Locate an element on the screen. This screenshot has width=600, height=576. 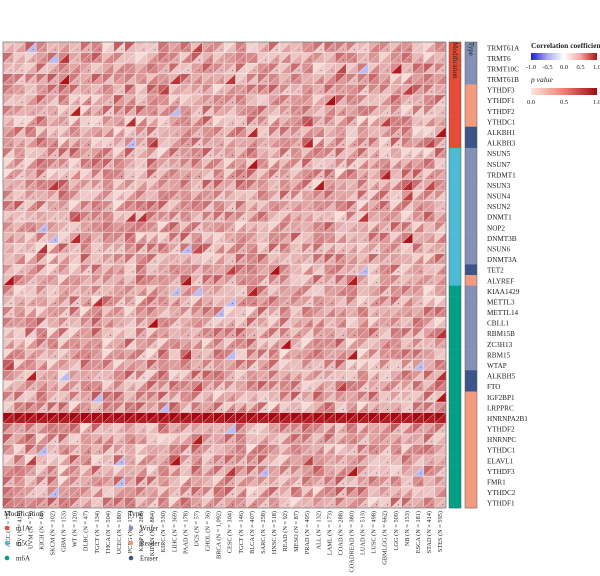
gene-label: ELAVL1 is located at coordinates (500, 461).